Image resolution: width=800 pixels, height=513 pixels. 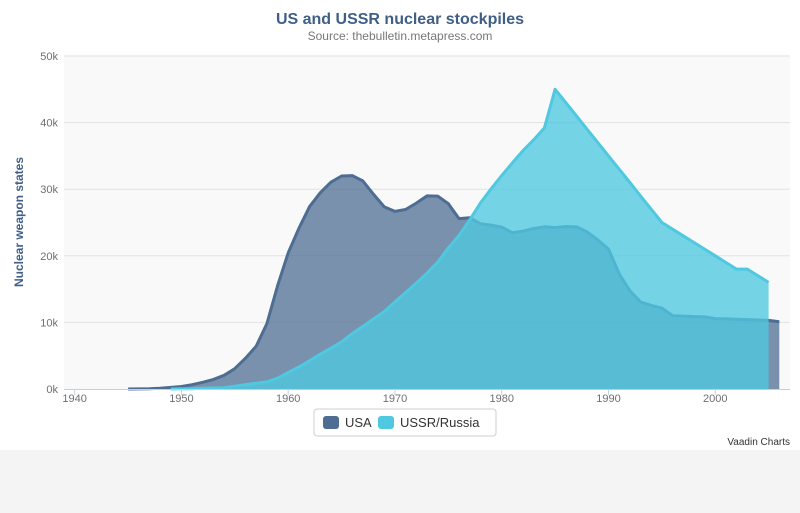 I want to click on x-tick-label: 2000, so click(x=715, y=399).